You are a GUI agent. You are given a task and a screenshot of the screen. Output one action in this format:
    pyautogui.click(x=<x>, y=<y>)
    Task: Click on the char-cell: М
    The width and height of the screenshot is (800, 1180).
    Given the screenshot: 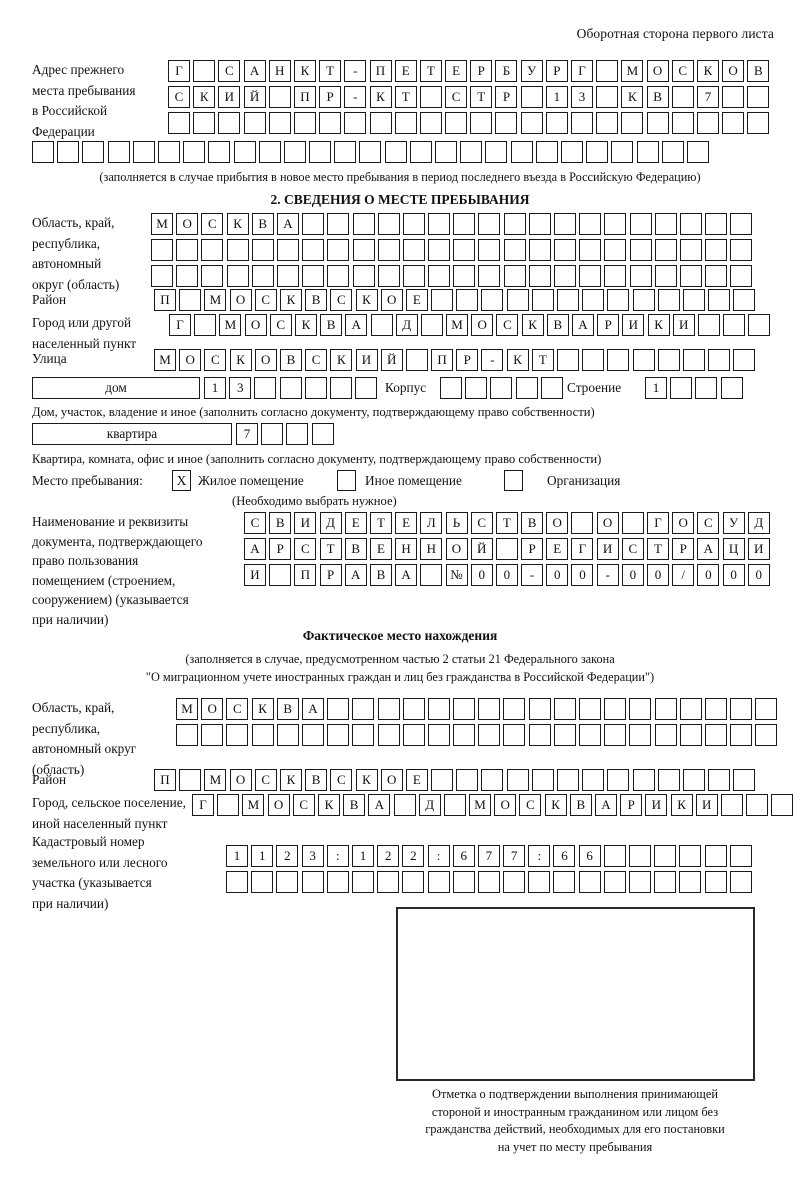 What is the action you would take?
    pyautogui.click(x=230, y=325)
    